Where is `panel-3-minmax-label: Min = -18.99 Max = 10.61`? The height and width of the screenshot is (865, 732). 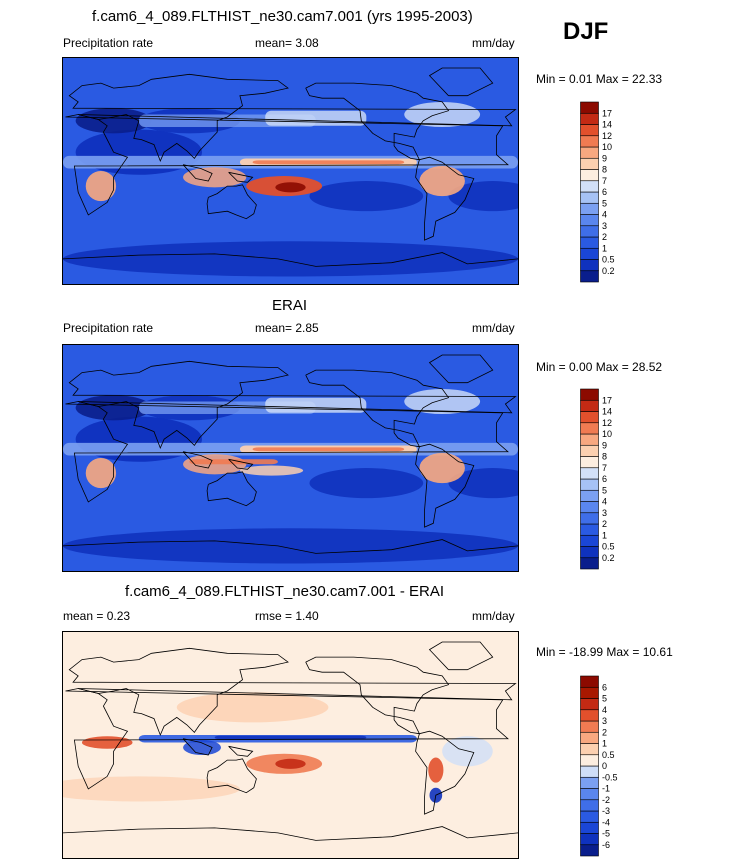 panel-3-minmax-label: Min = -18.99 Max = 10.61 is located at coordinates (604, 652).